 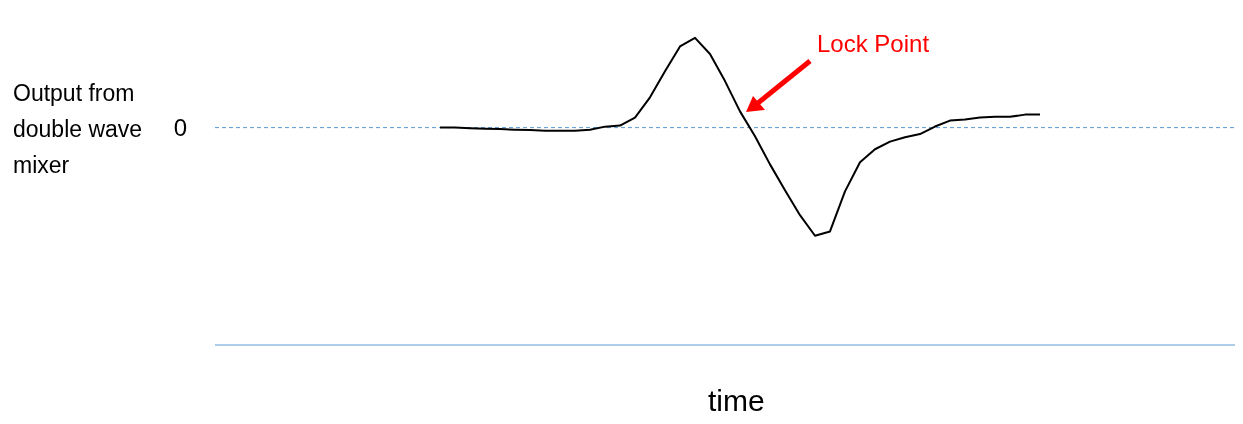 What do you see at coordinates (180, 128) in the screenshot?
I see `ref-line-label: 0` at bounding box center [180, 128].